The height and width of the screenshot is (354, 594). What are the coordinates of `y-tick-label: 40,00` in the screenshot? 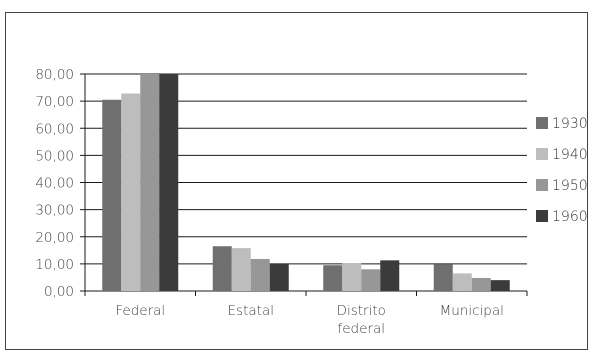 It's located at (54, 184).